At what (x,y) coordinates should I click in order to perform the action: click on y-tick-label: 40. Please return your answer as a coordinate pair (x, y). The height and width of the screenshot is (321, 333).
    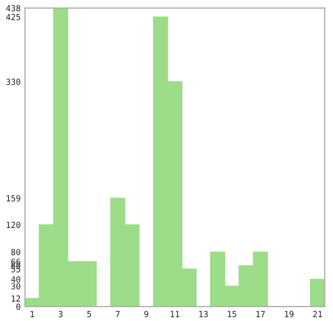
    Looking at the image, I should click on (15, 279).